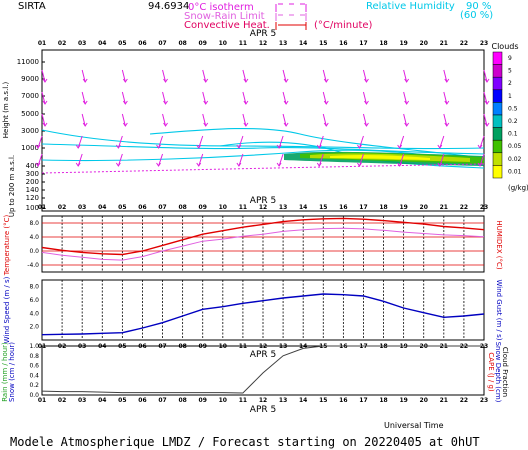  Describe the element at coordinates (34, 356) in the screenshot. I see `y-tick-label: 0.8` at that location.